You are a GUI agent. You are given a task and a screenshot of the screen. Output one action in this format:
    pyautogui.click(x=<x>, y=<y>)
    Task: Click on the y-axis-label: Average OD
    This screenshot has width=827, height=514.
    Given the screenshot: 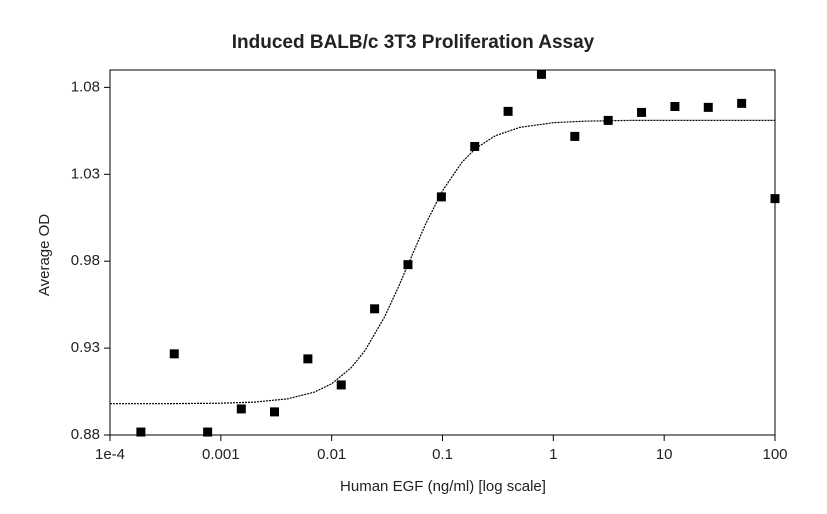 What is the action you would take?
    pyautogui.click(x=44, y=255)
    